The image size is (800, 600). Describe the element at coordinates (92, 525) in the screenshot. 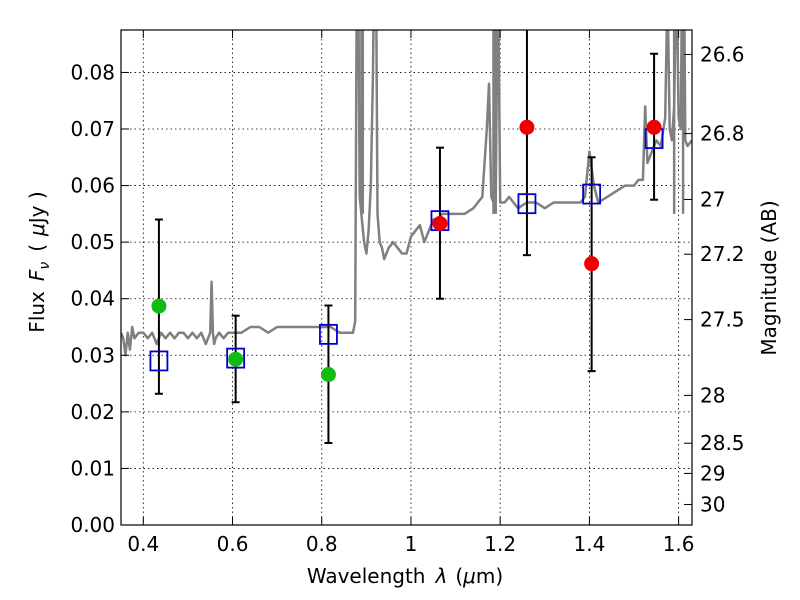

I see `y-tick-label: 0.00` at that location.